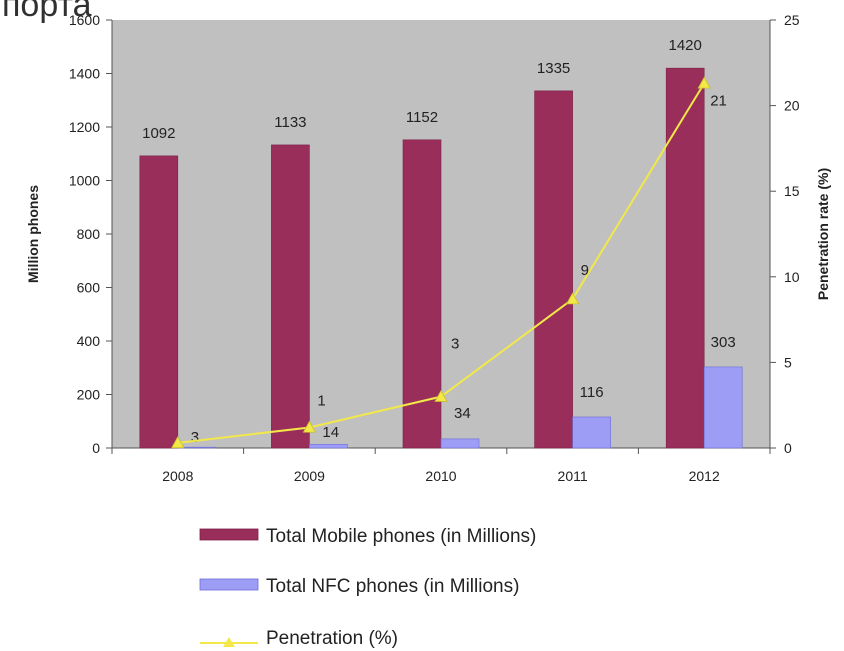 This screenshot has width=844, height=651. Describe the element at coordinates (33, 234) in the screenshot. I see `y-axis-title: Million phones` at that location.